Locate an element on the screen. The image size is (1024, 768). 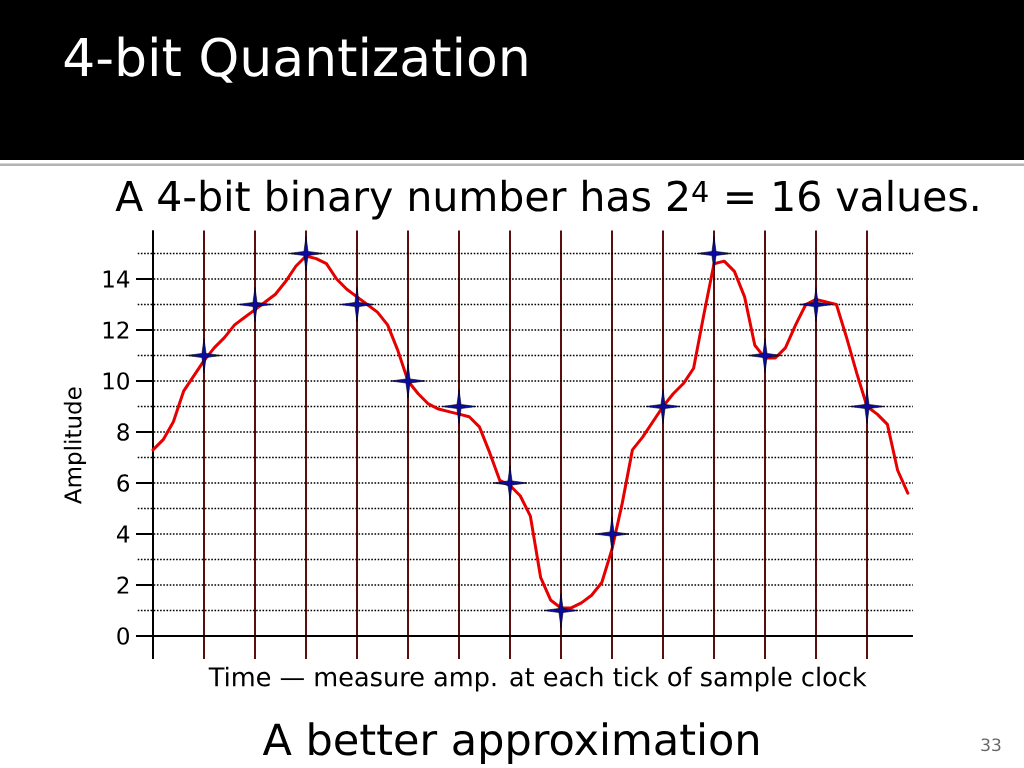
text: A better approximation is located at coordinates (510, 743).